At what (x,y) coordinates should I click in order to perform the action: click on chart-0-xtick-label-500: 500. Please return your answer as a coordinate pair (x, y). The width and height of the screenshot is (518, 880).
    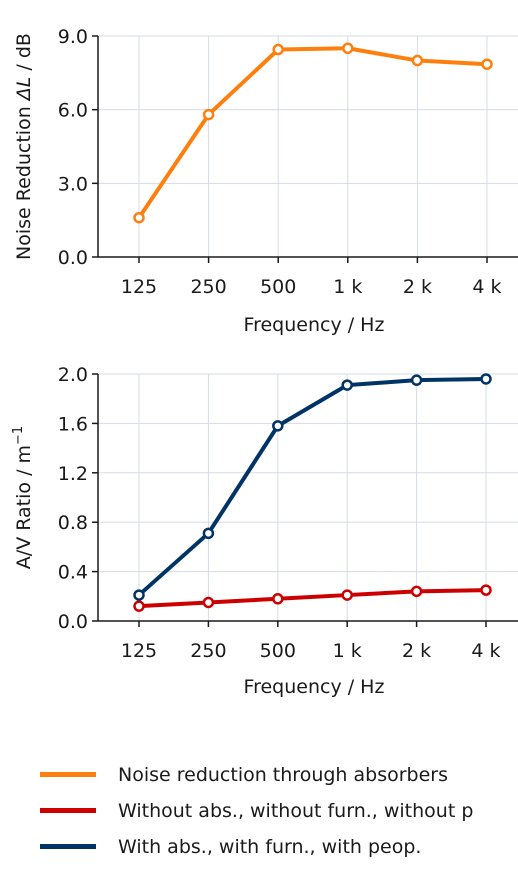
    Looking at the image, I should click on (278, 287).